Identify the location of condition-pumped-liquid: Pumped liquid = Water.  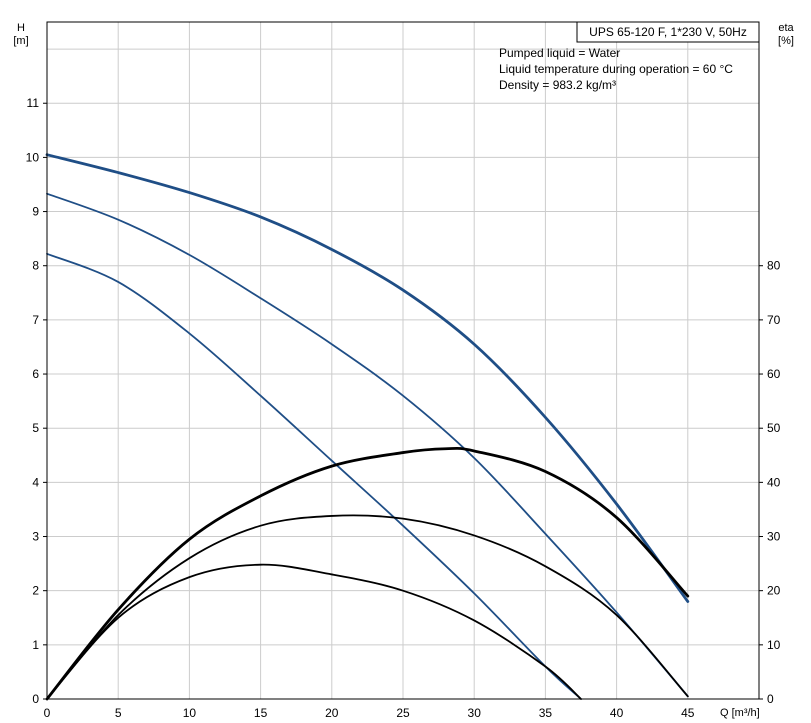
(559, 53).